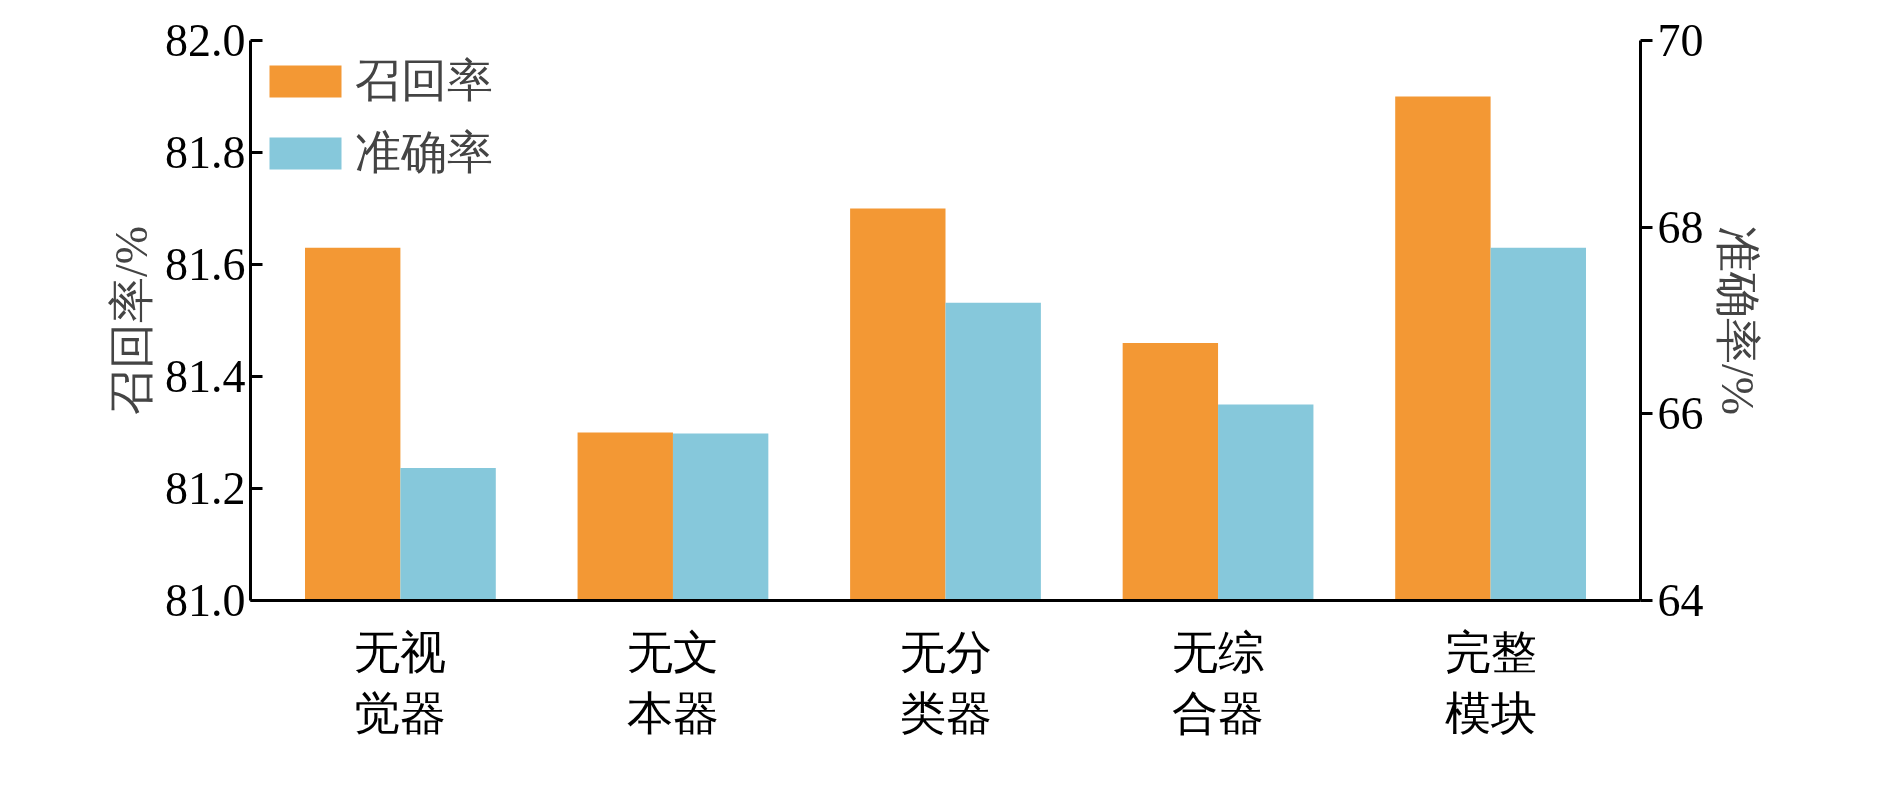  What do you see at coordinates (205, 40) in the screenshot?
I see `y-tick-label: 82.0` at bounding box center [205, 40].